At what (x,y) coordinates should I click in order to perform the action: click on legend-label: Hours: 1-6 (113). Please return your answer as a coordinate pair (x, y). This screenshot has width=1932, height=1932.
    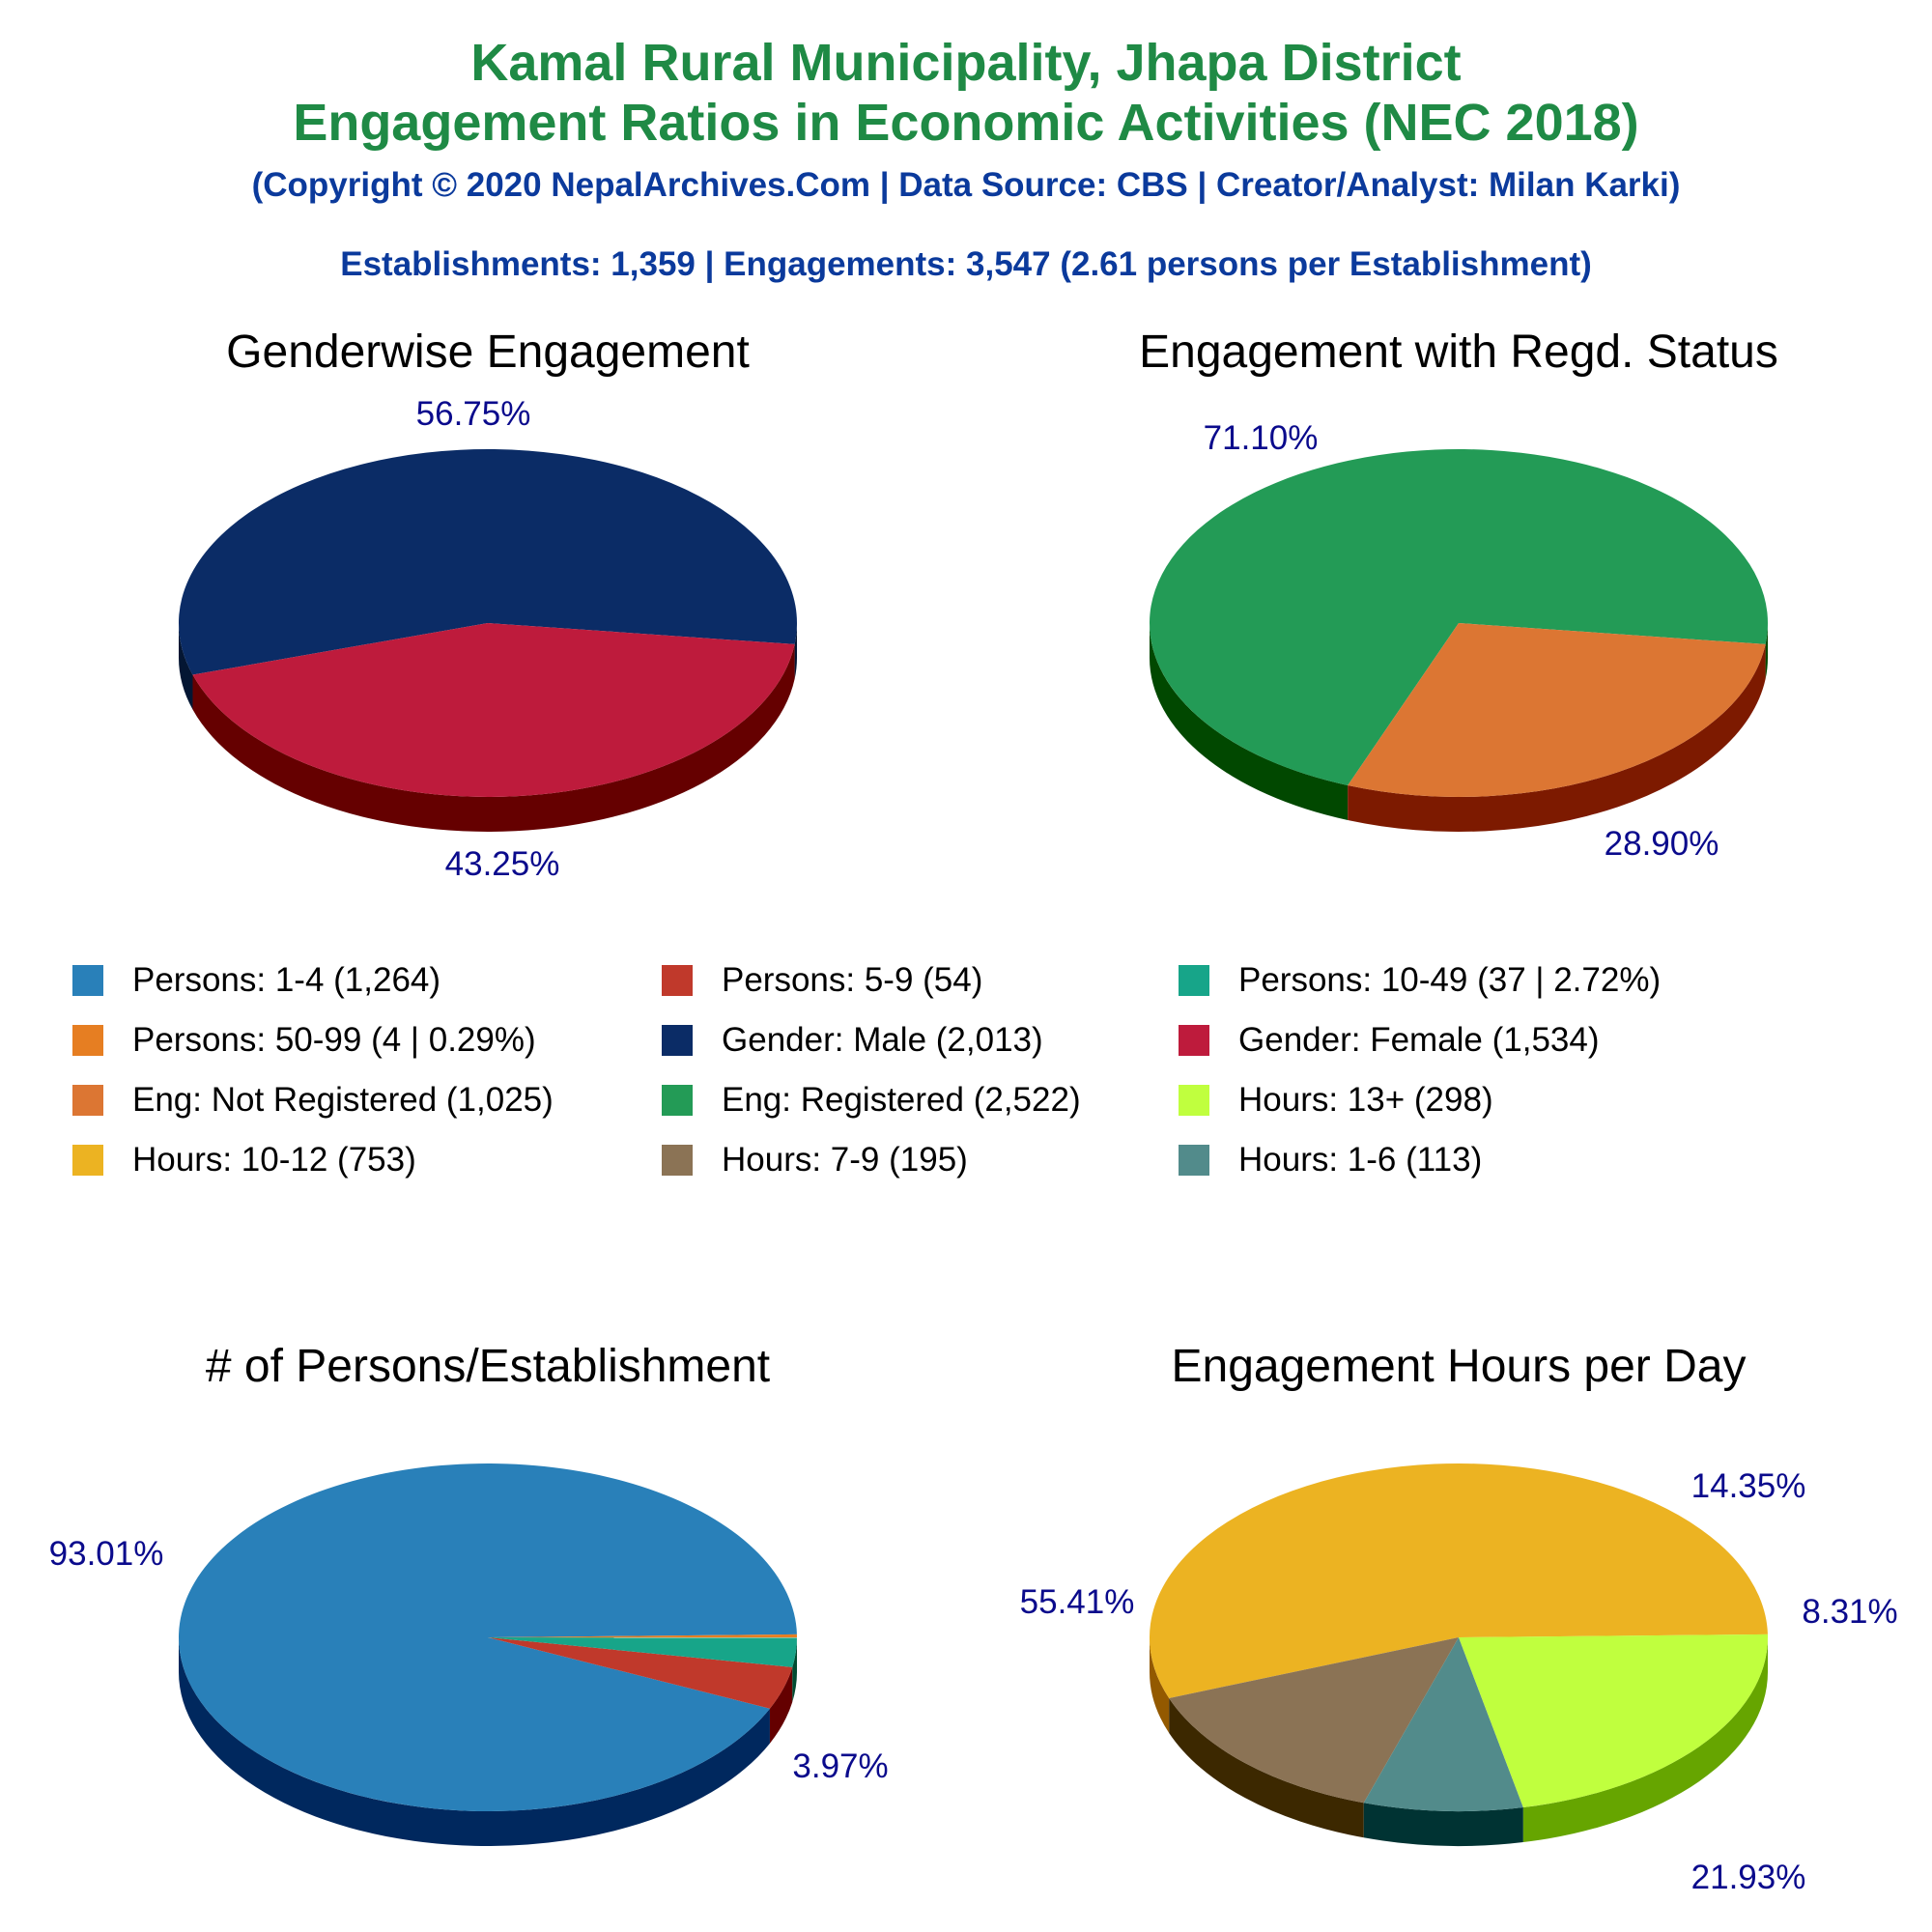
    Looking at the image, I should click on (1360, 1160).